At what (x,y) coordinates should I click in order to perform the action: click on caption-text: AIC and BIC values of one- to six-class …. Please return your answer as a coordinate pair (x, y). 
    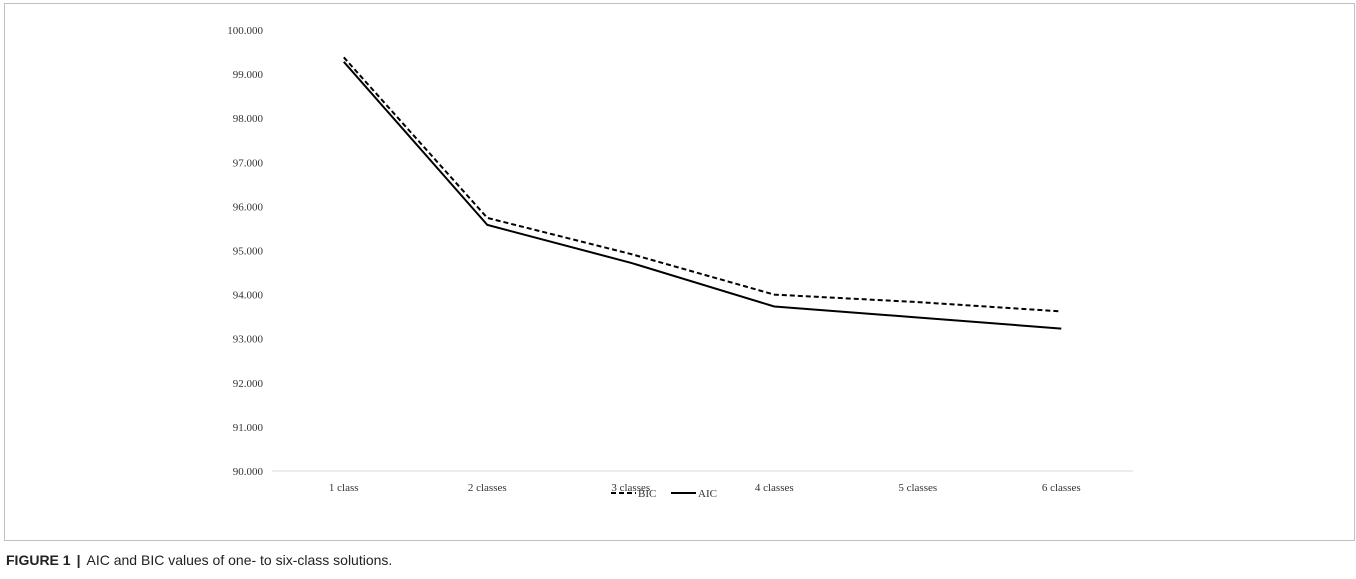
    Looking at the image, I should click on (239, 560).